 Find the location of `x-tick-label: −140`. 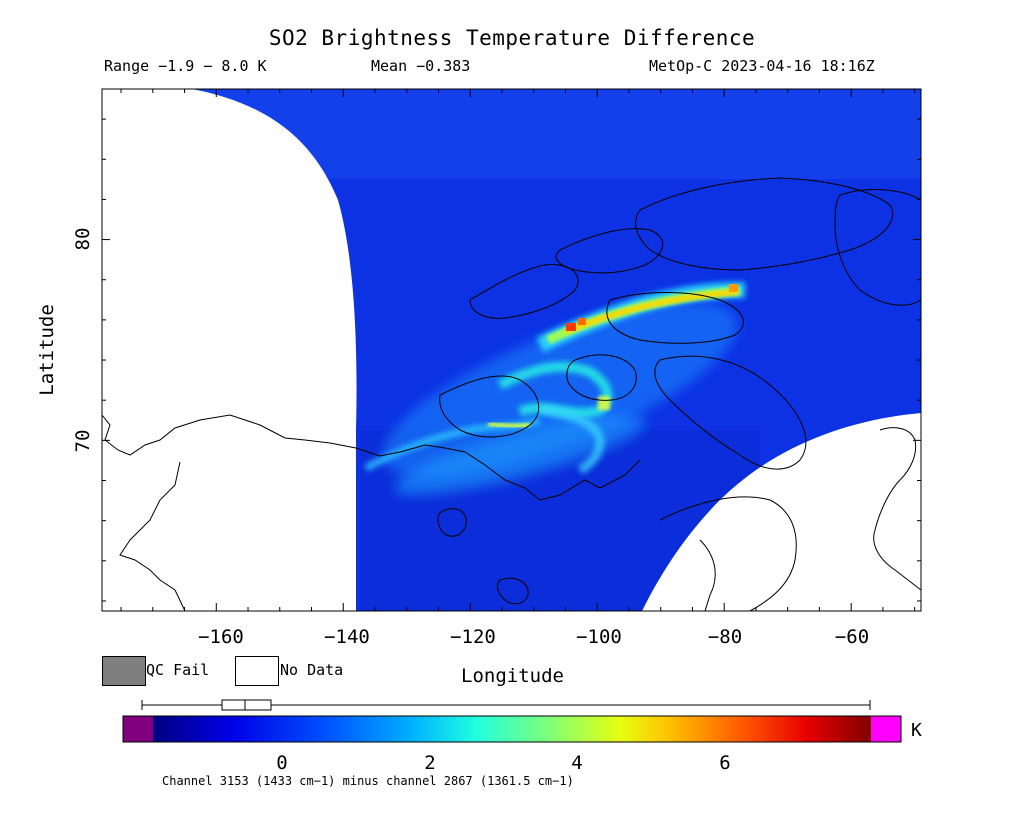

x-tick-label: −140 is located at coordinates (347, 637).